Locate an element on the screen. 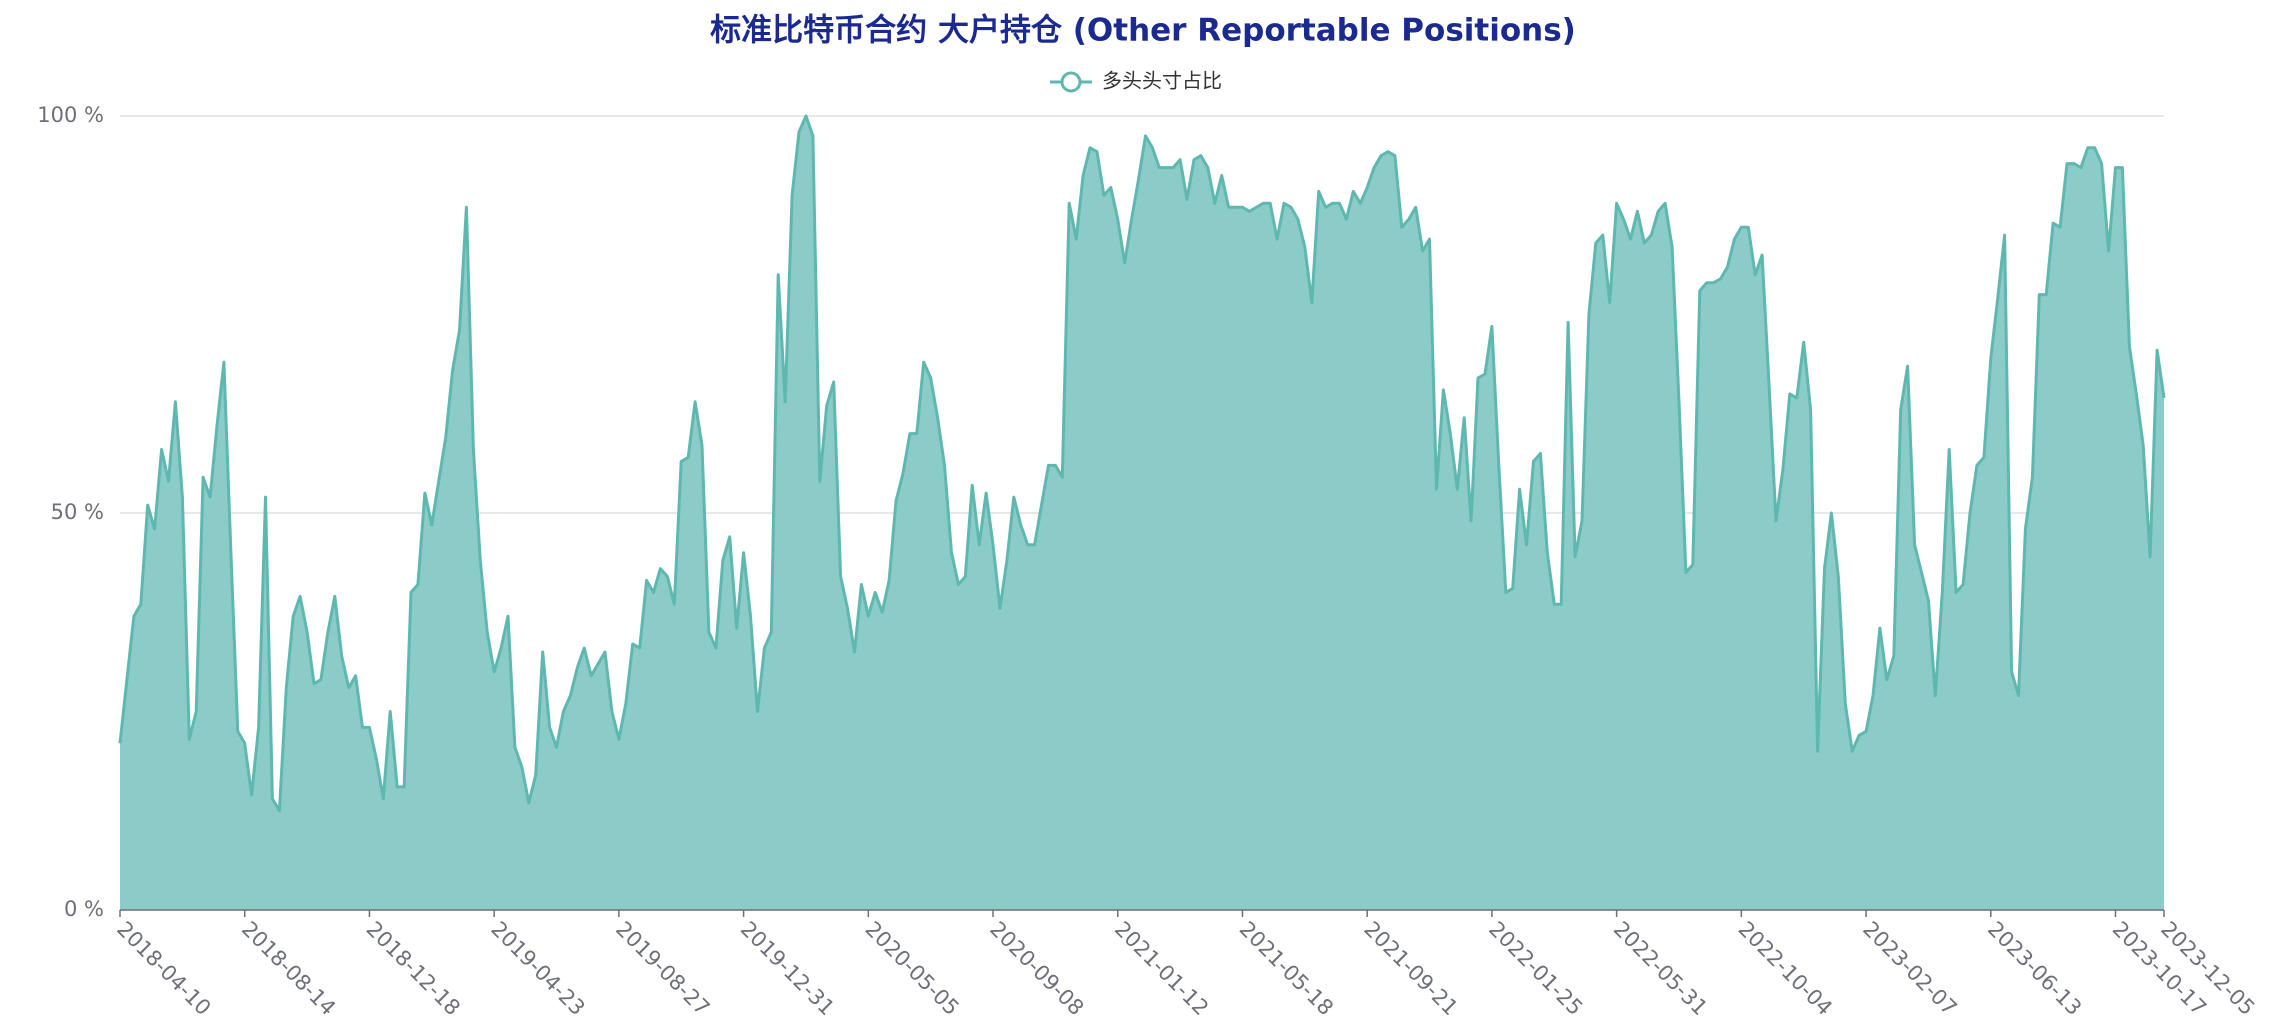  x-tick-label: 2022-10-04 is located at coordinates (1785, 968).